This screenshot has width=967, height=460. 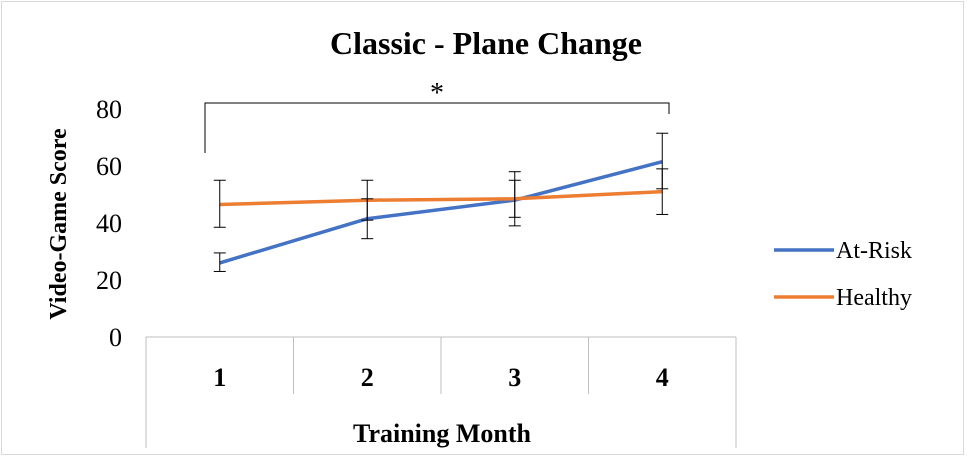 I want to click on x-tick-label: 1, so click(x=219, y=377).